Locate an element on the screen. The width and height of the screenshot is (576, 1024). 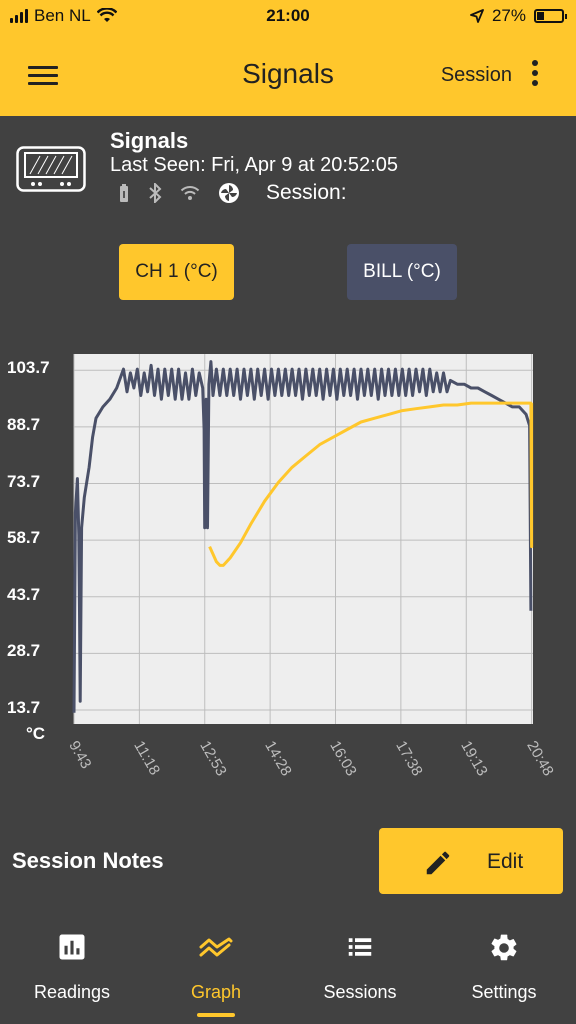
nav-graph: Graph is located at coordinates (216, 972).